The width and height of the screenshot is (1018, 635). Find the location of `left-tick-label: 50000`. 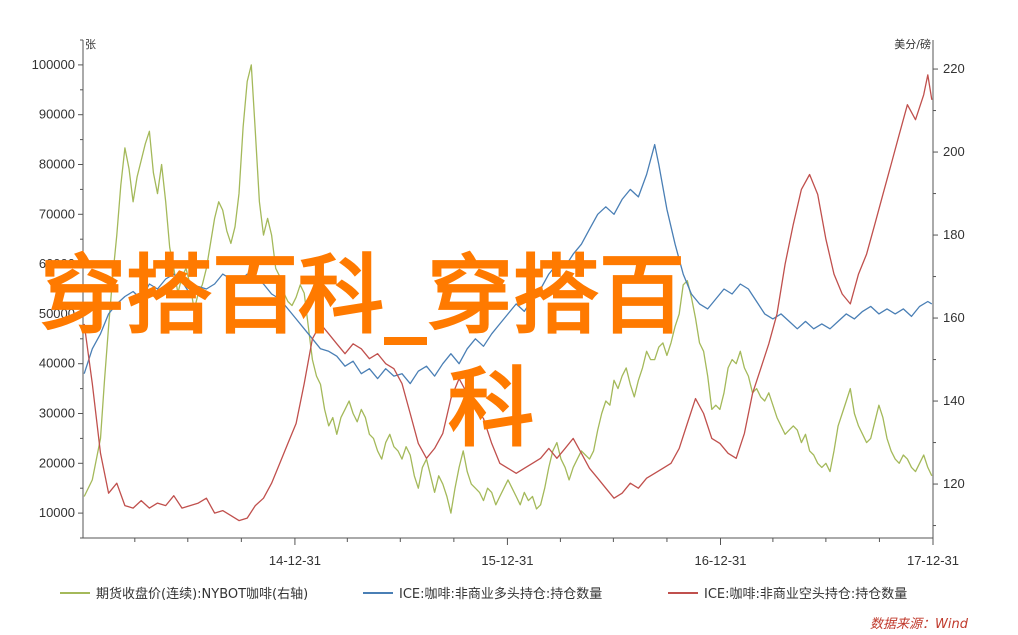

left-tick-label: 50000 is located at coordinates (57, 313).